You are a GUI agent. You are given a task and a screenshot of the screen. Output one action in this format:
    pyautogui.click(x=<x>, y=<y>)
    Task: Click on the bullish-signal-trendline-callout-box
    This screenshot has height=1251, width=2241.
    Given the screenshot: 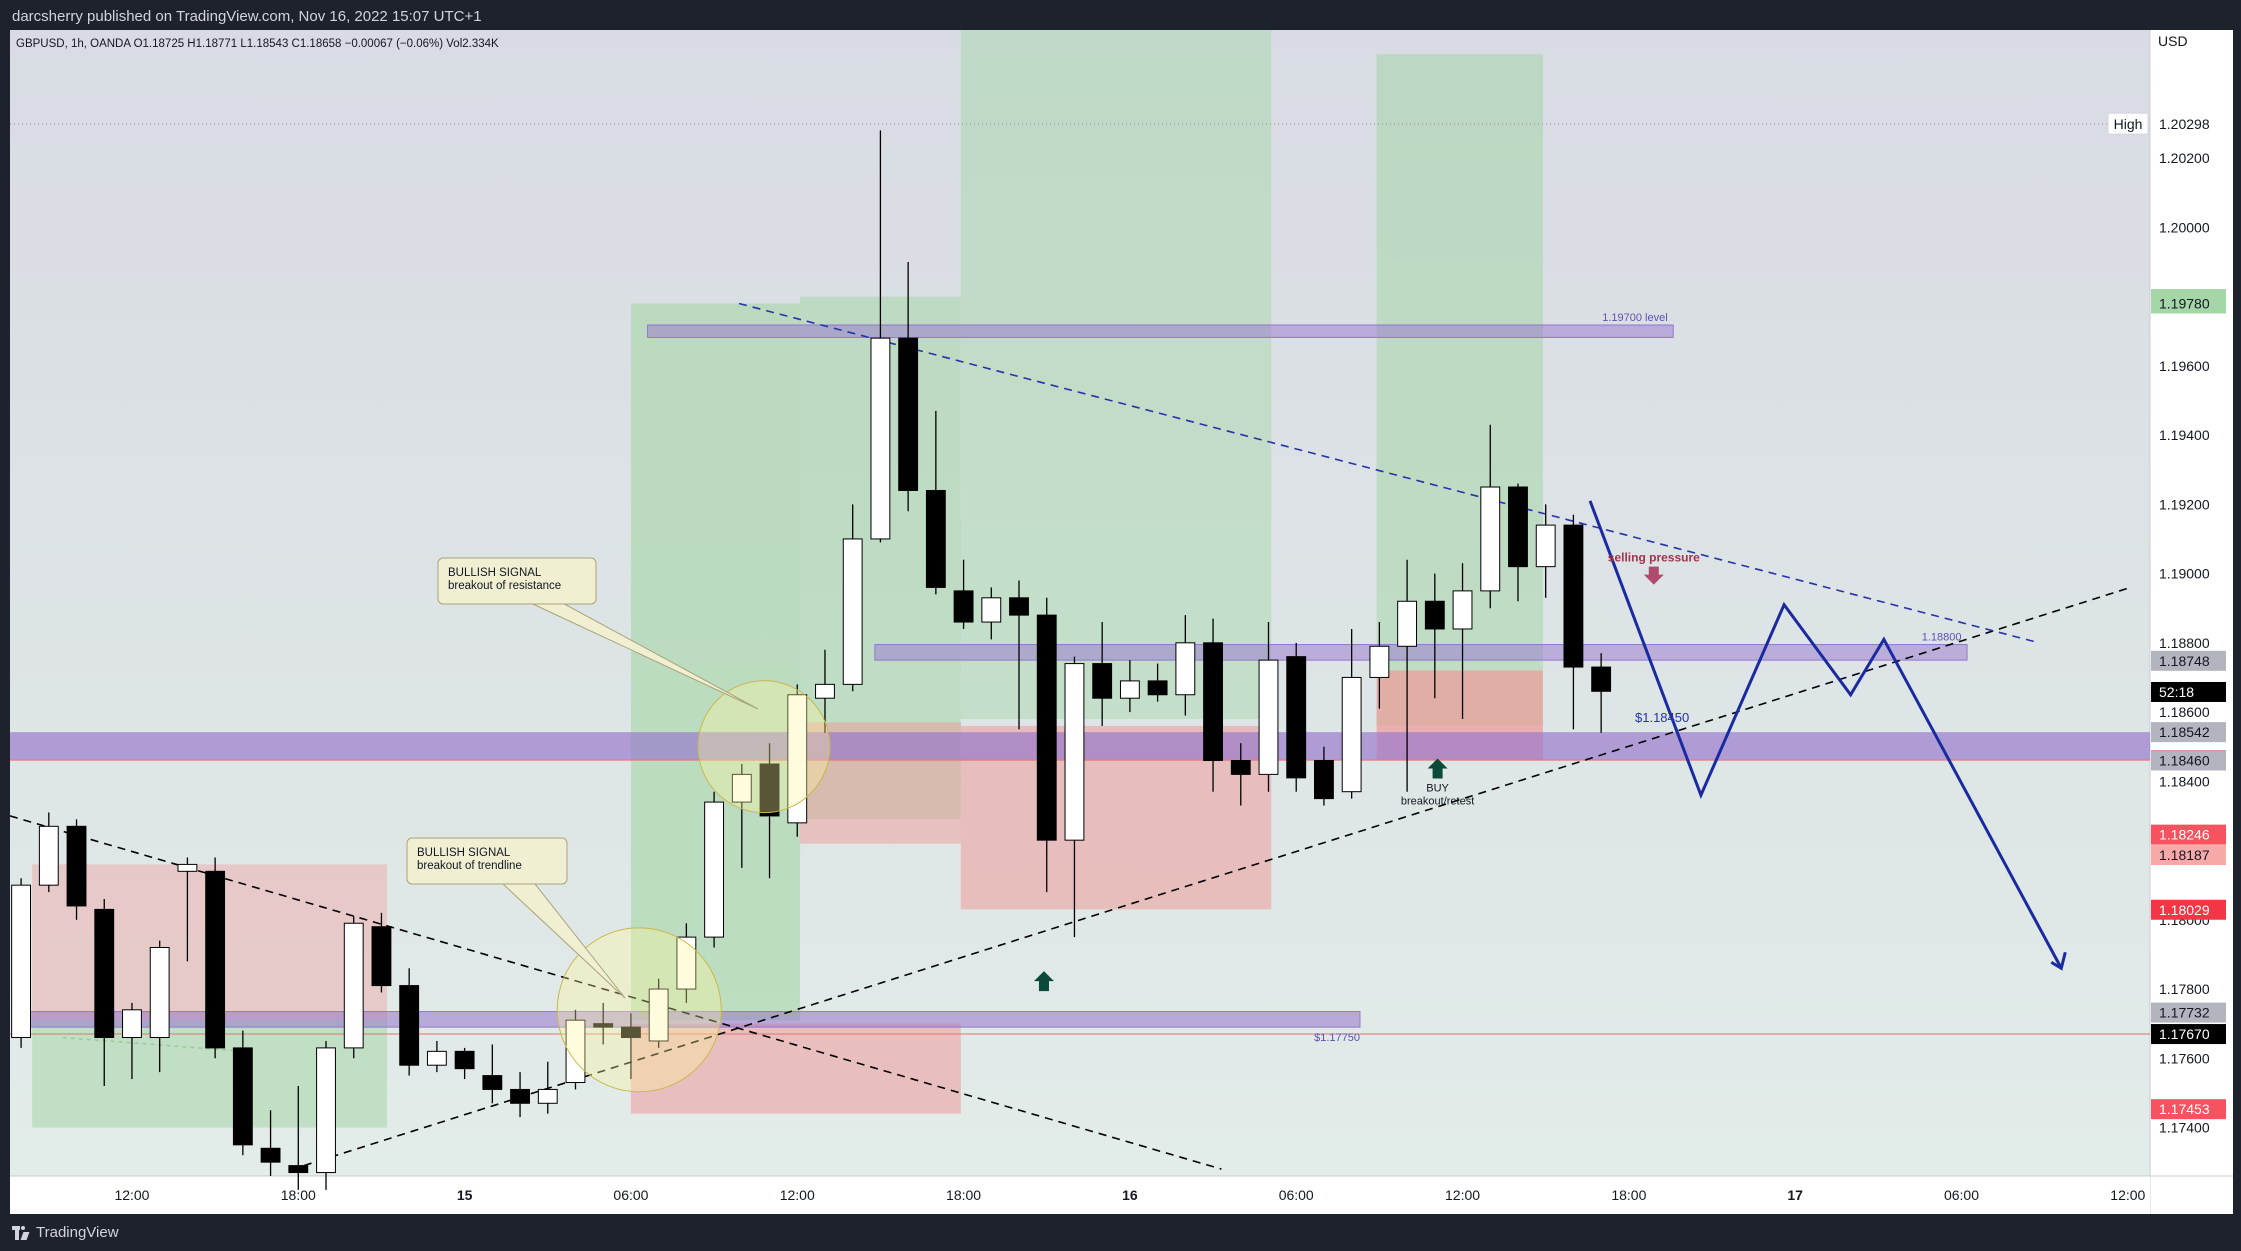 What is the action you would take?
    pyautogui.click(x=487, y=861)
    